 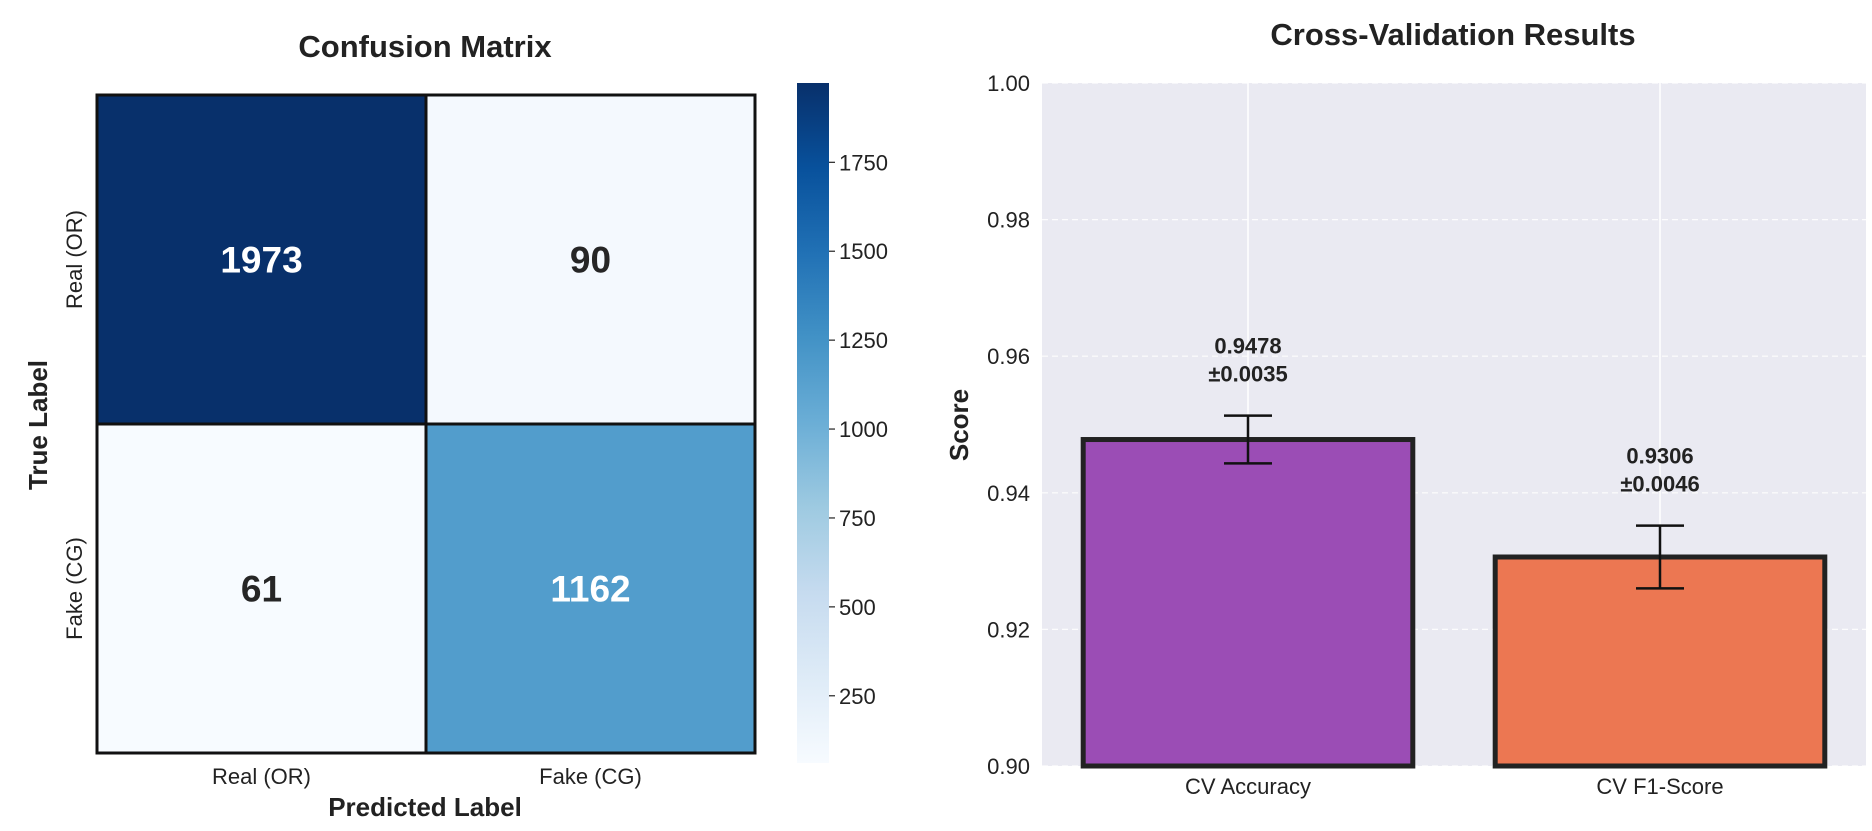 What do you see at coordinates (425, 46) in the screenshot?
I see `heatmap-title: Confusion Matrix` at bounding box center [425, 46].